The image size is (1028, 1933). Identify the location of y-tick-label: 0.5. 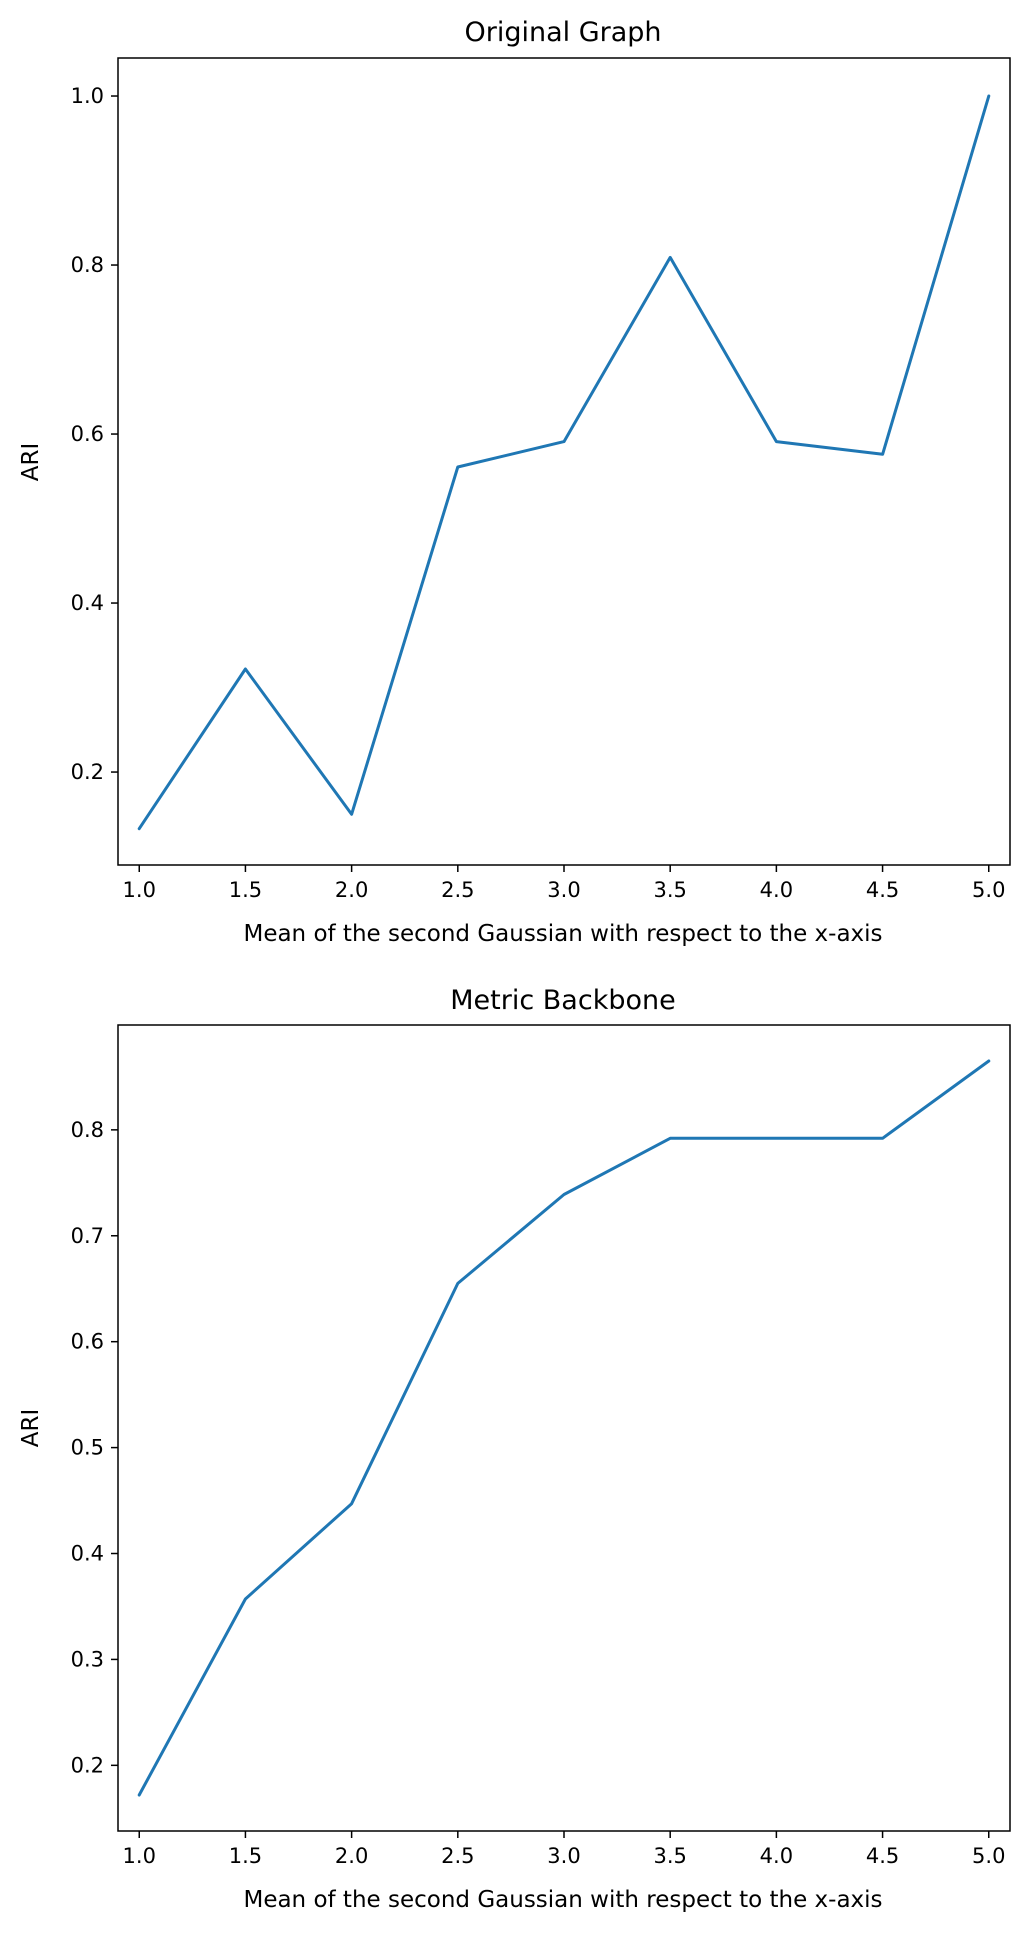
(87, 1448).